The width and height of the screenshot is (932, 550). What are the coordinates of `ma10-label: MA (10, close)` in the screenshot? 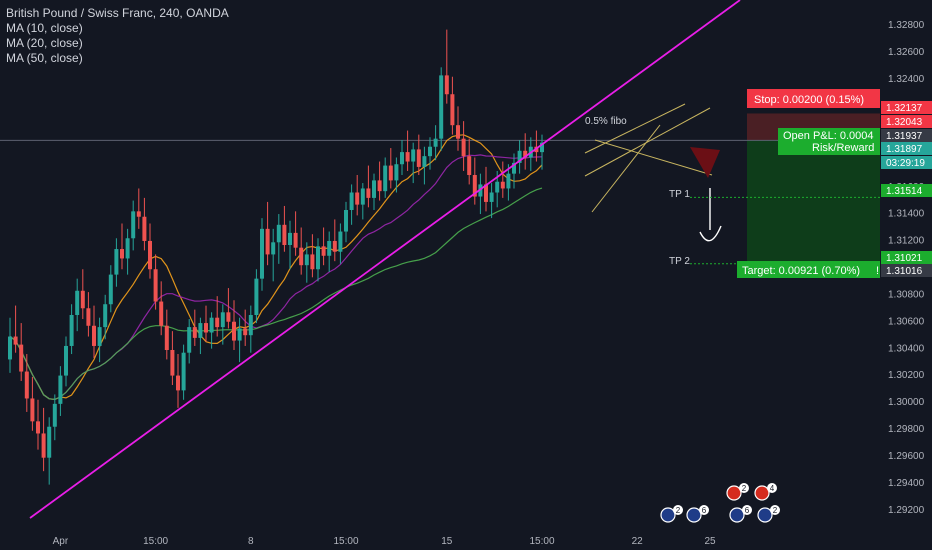 It's located at (44, 28).